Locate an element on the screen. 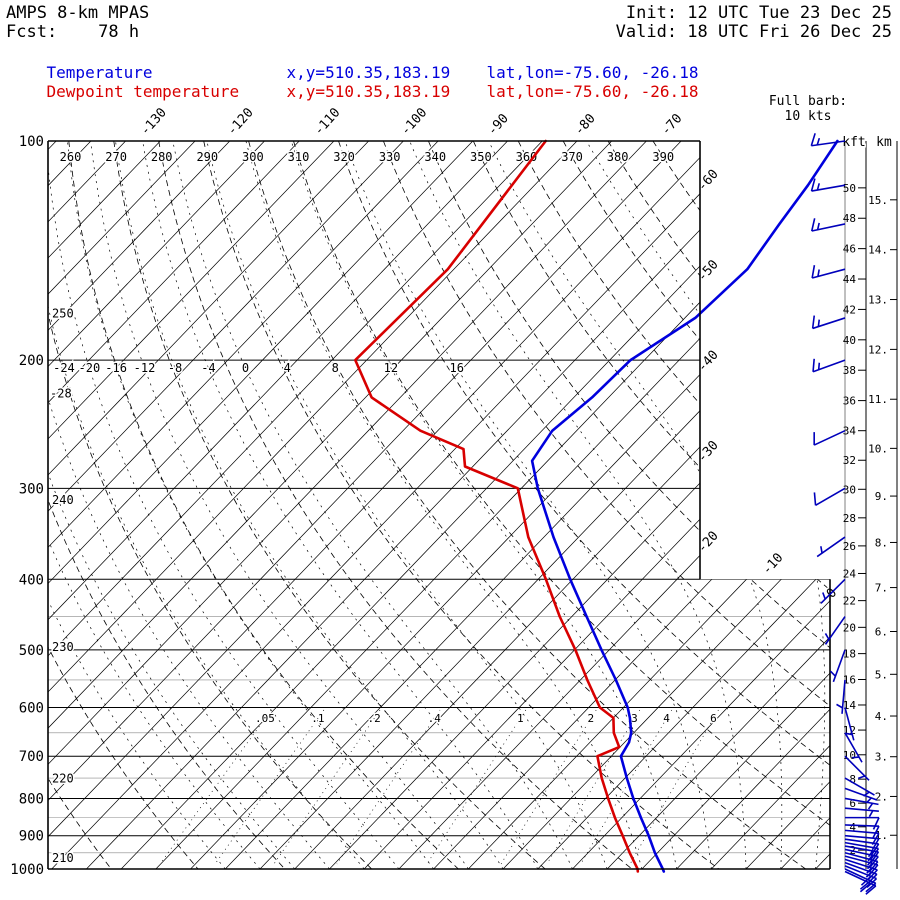  svg-text: 11. is located at coordinates (878, 399).